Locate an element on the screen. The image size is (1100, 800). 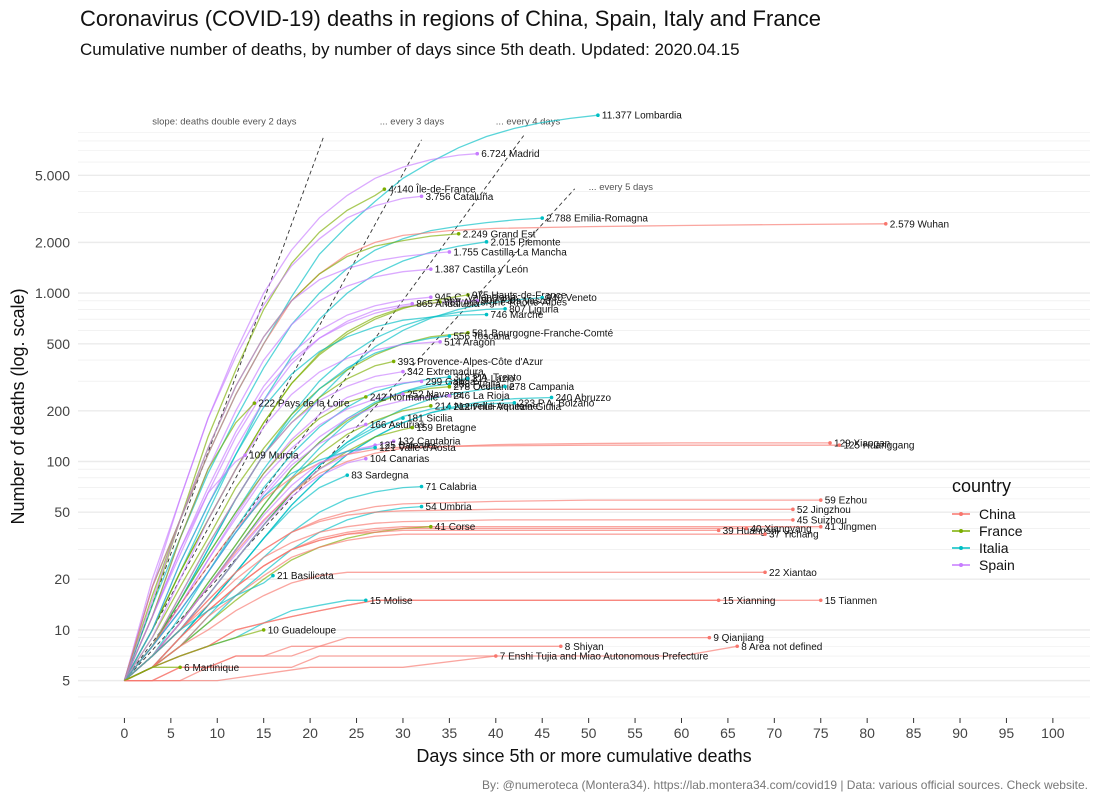
series-label: 945 C. Valenciana is located at coordinates (475, 298).